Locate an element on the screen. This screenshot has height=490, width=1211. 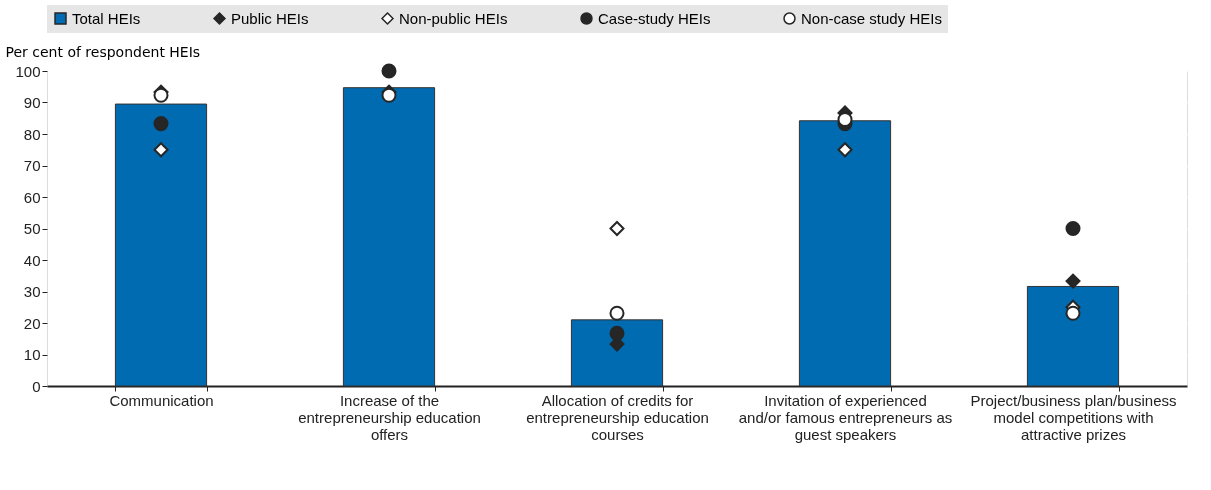
y-tick-label: 20 is located at coordinates (32, 323).